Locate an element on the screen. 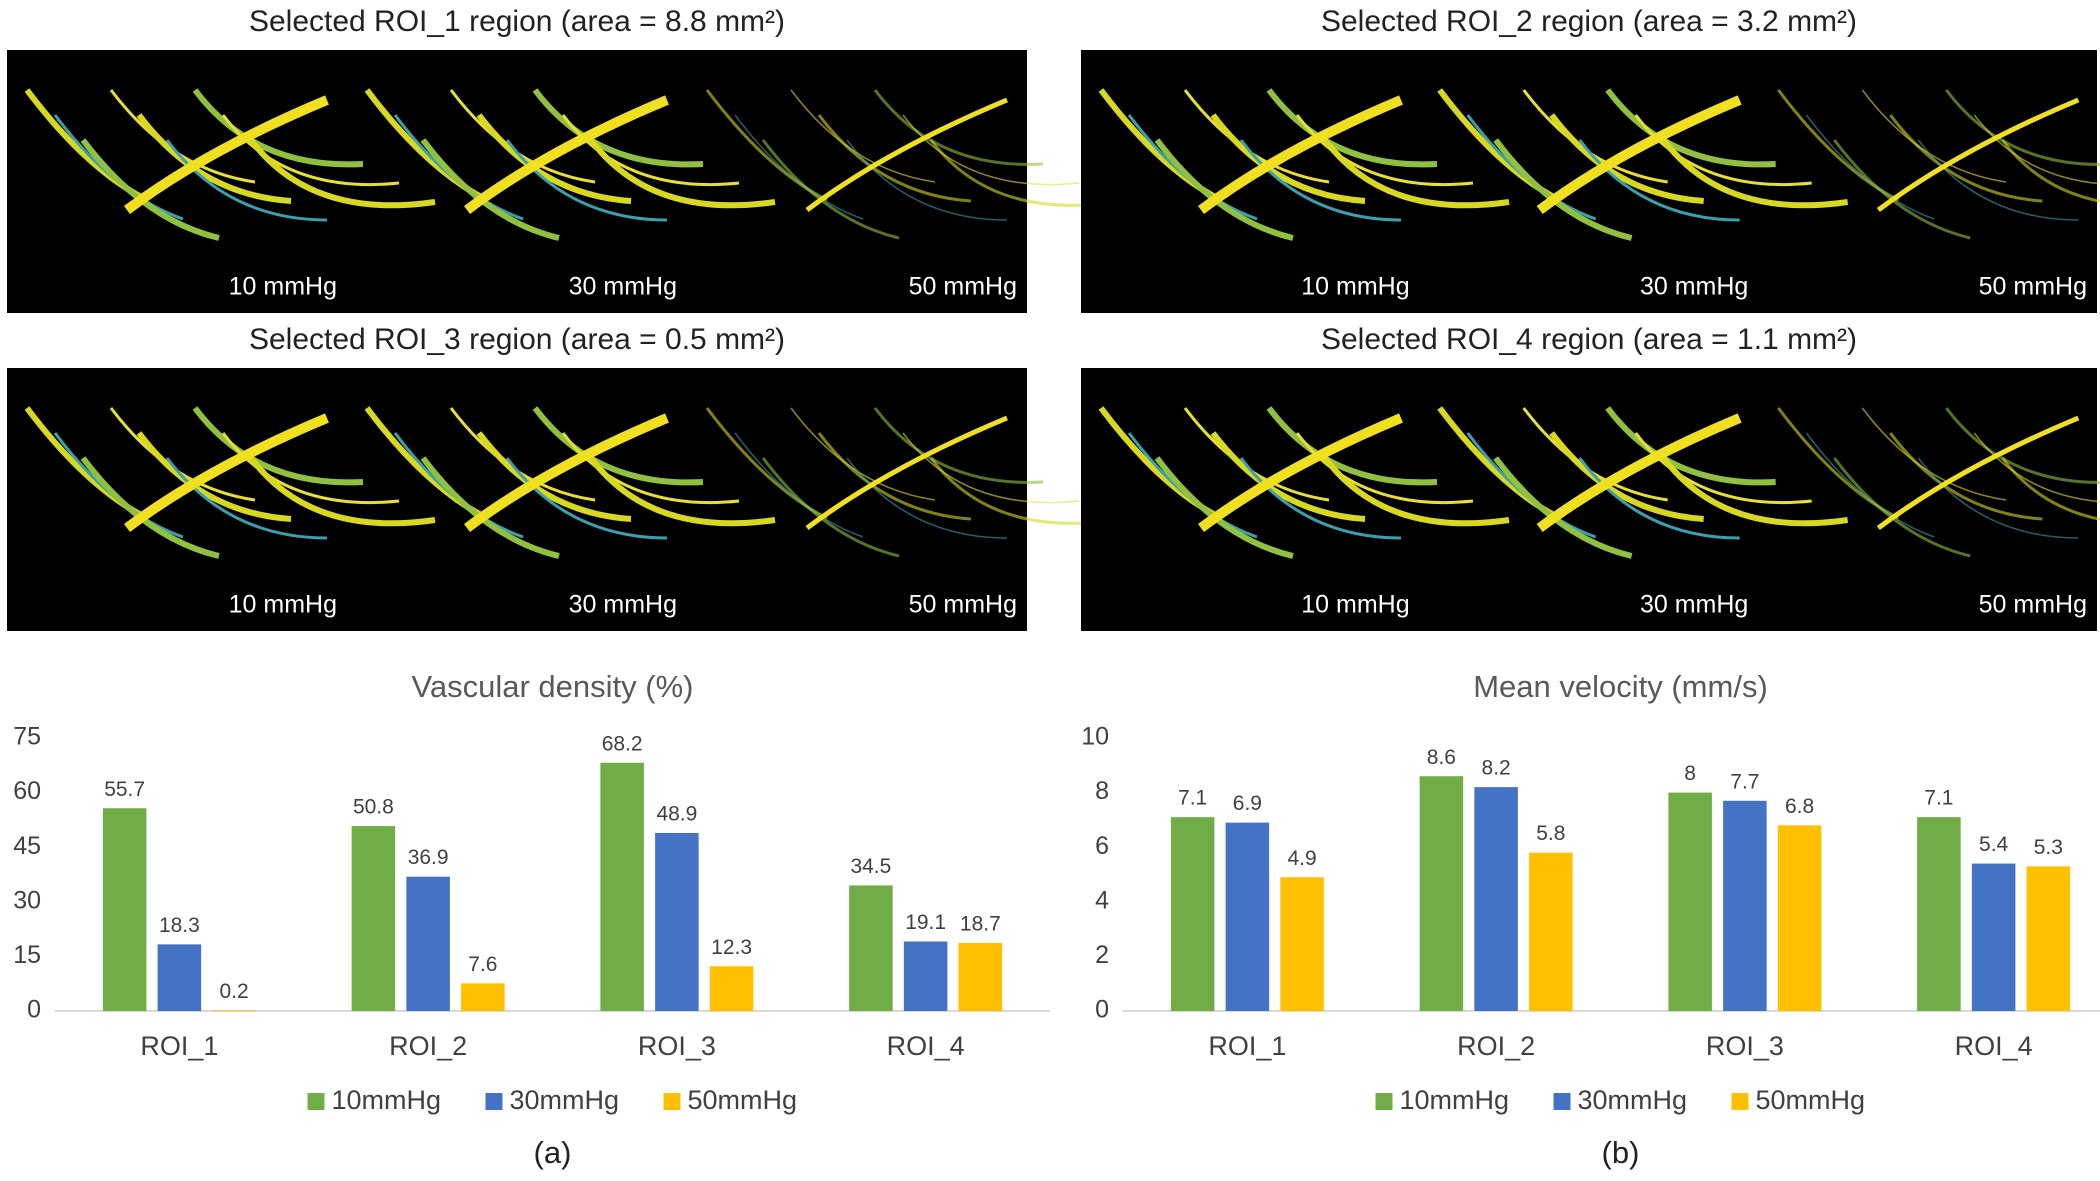 This screenshot has width=2100, height=1181. y-tick-label: 45 is located at coordinates (27, 846).